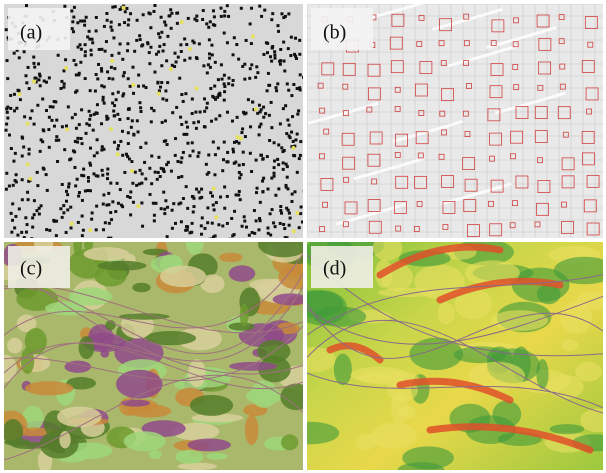  Describe the element at coordinates (342, 267) in the screenshot. I see `label-box` at that location.